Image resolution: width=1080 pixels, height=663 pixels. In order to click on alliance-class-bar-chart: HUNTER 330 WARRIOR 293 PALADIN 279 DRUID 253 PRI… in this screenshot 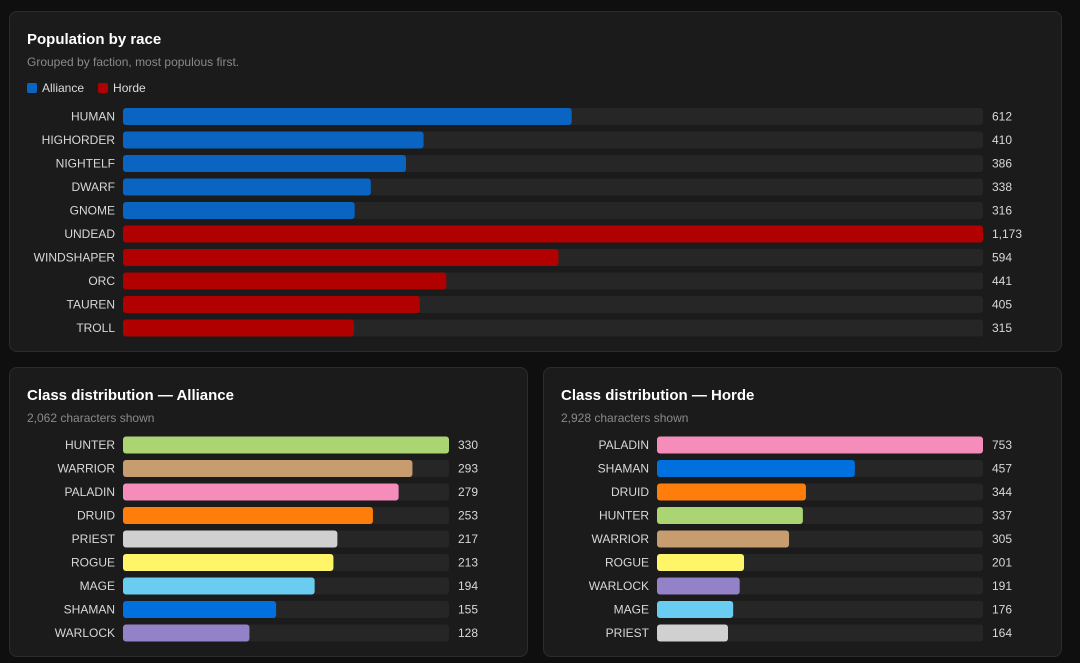, I will do `click(266, 539)`.